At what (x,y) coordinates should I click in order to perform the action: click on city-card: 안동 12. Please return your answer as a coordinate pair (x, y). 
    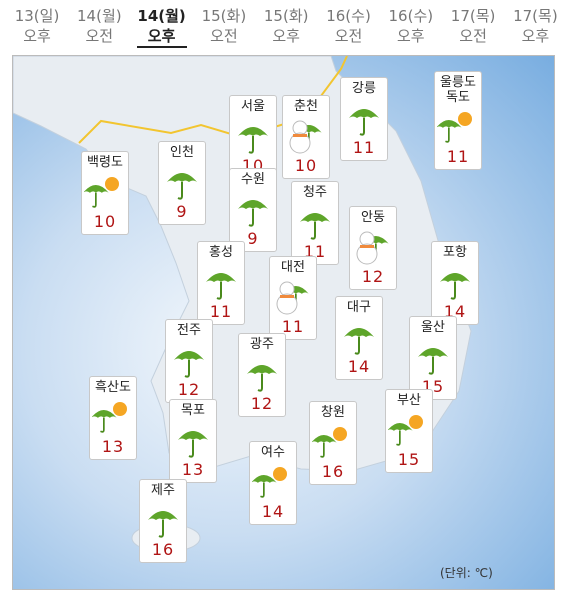
    Looking at the image, I should click on (373, 248).